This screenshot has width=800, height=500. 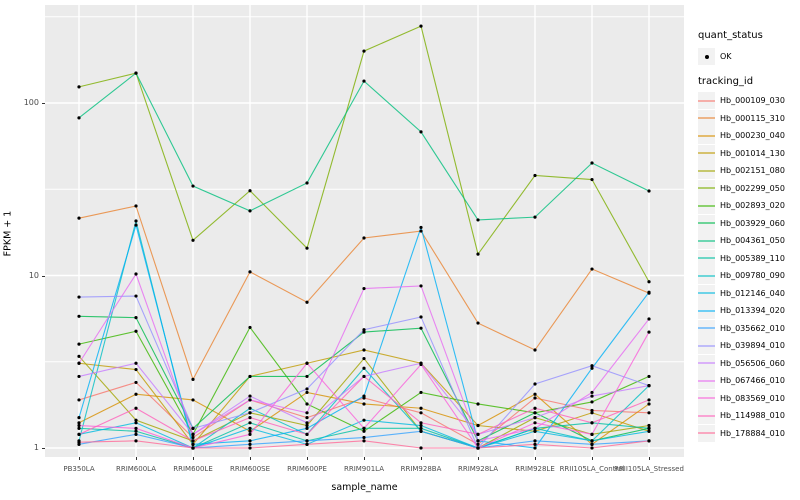 I want to click on x-tick-label: RRIM901LA, so click(x=364, y=469).